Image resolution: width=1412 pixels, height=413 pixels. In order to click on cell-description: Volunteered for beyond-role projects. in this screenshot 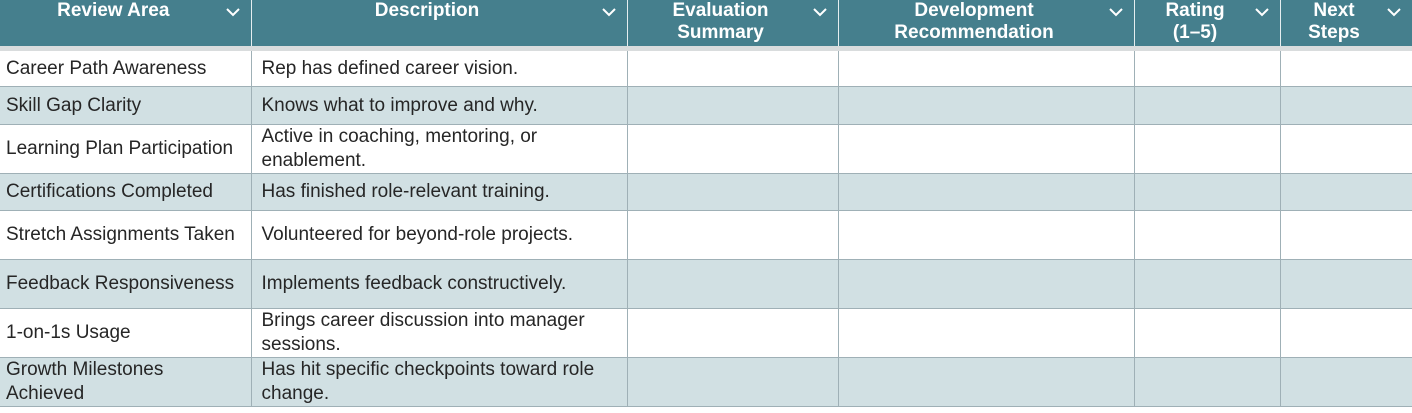, I will do `click(439, 235)`.